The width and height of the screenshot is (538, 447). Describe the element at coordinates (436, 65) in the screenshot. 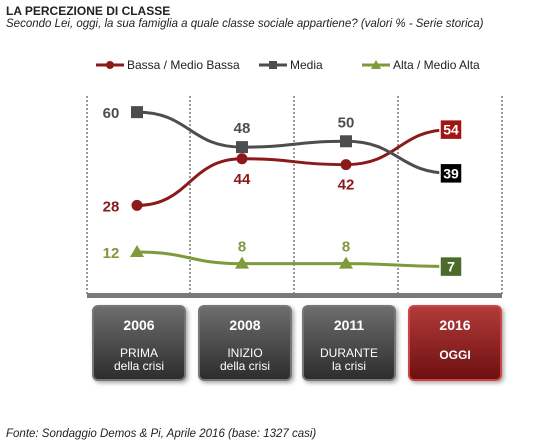

I see `legend-label-alta: Alta / Medio Alta` at that location.